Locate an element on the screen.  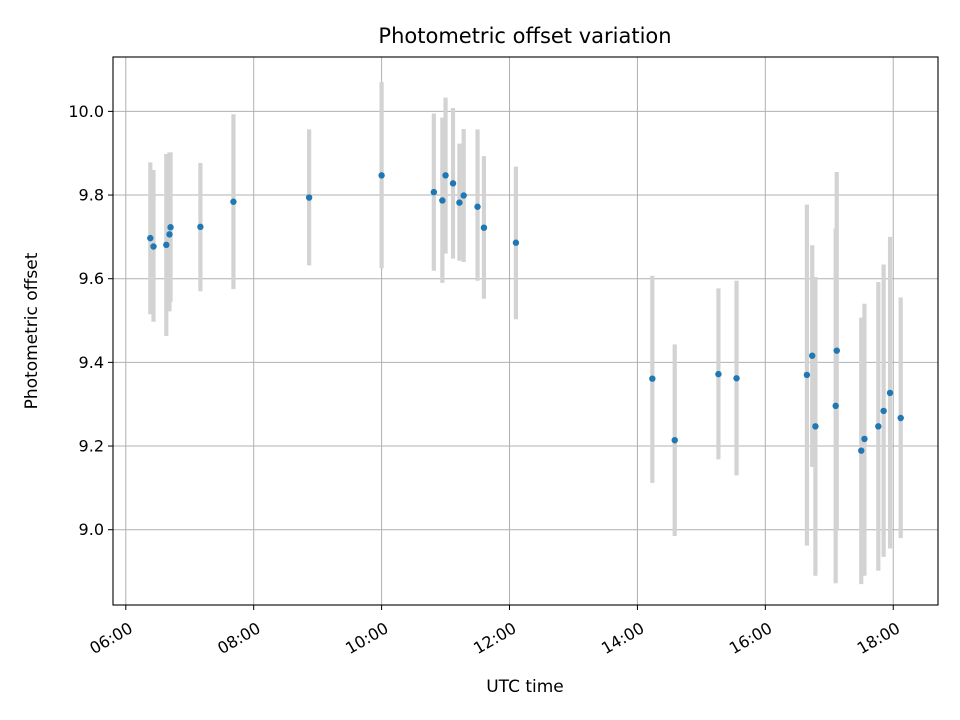
y-axis-label: Photometric offset is located at coordinates (32, 330).